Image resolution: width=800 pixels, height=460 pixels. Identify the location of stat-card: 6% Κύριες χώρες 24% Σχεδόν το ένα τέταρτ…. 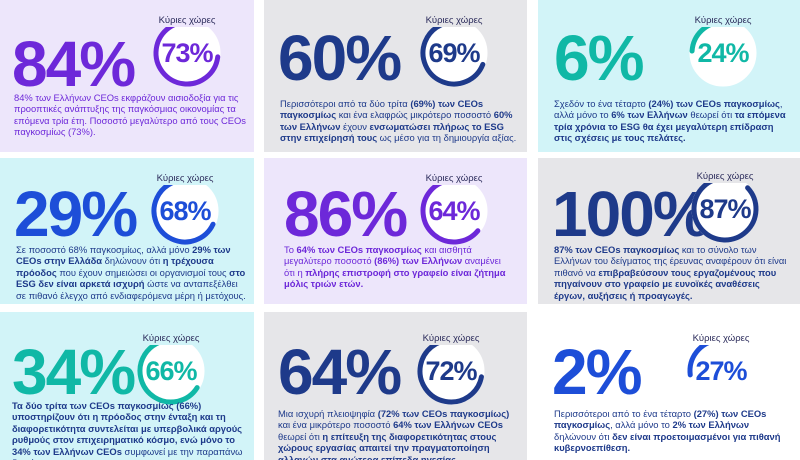
(669, 76).